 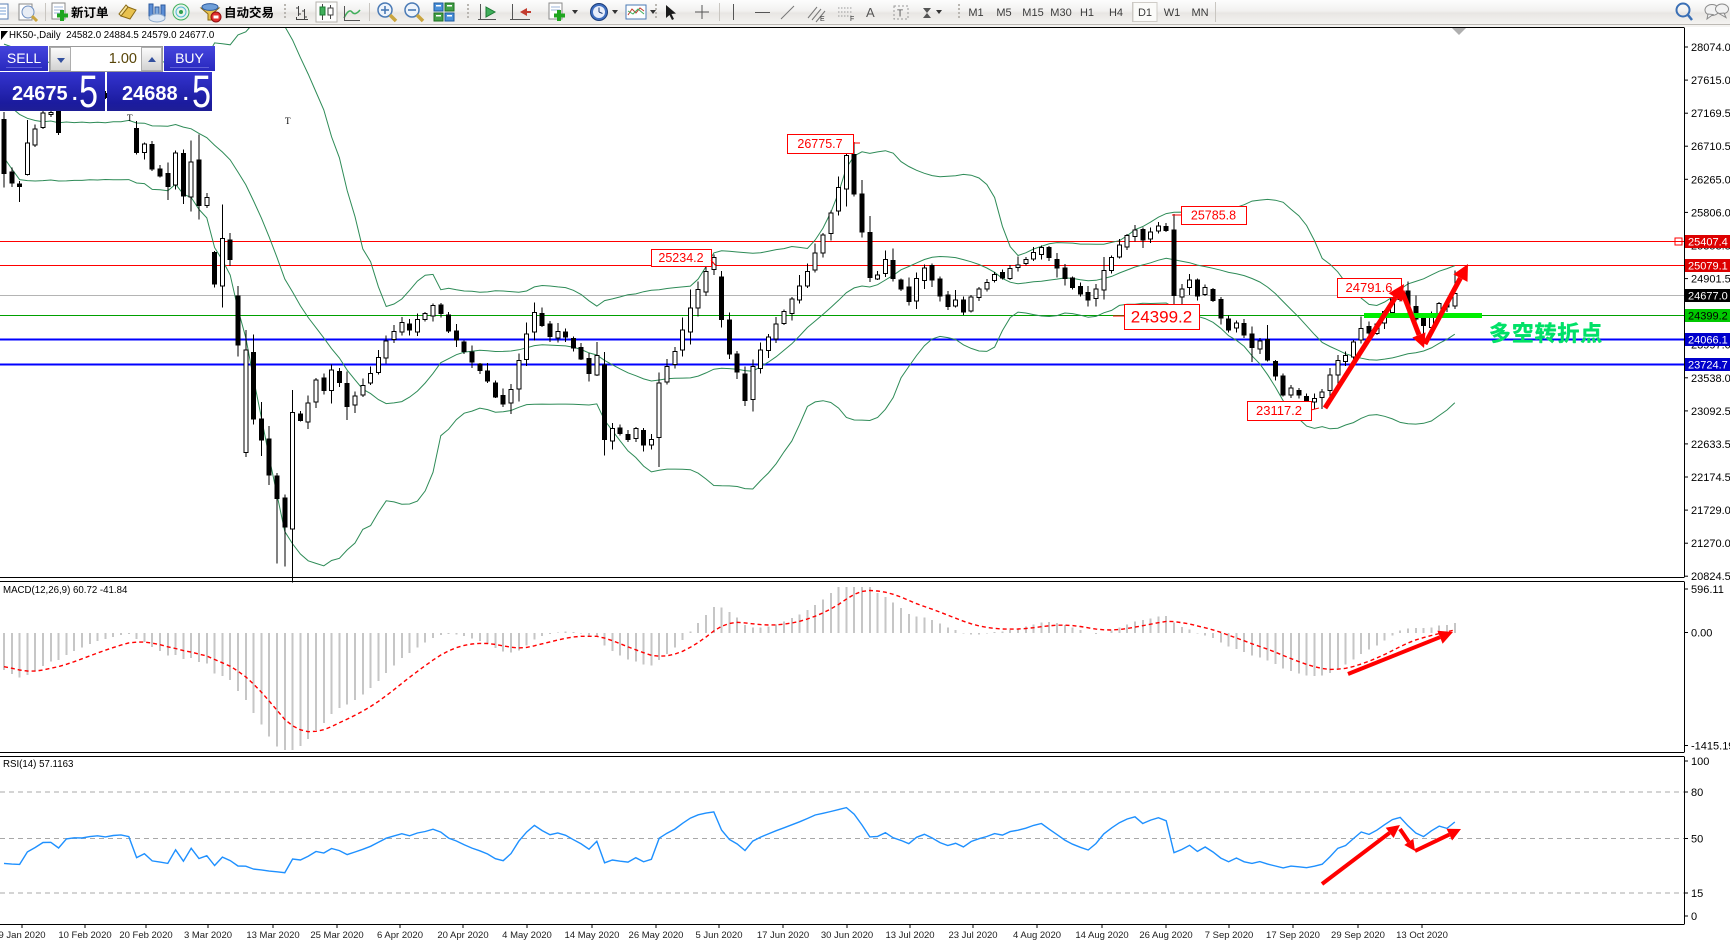 I want to click on svg-text: 23724.7, so click(x=1708, y=366).